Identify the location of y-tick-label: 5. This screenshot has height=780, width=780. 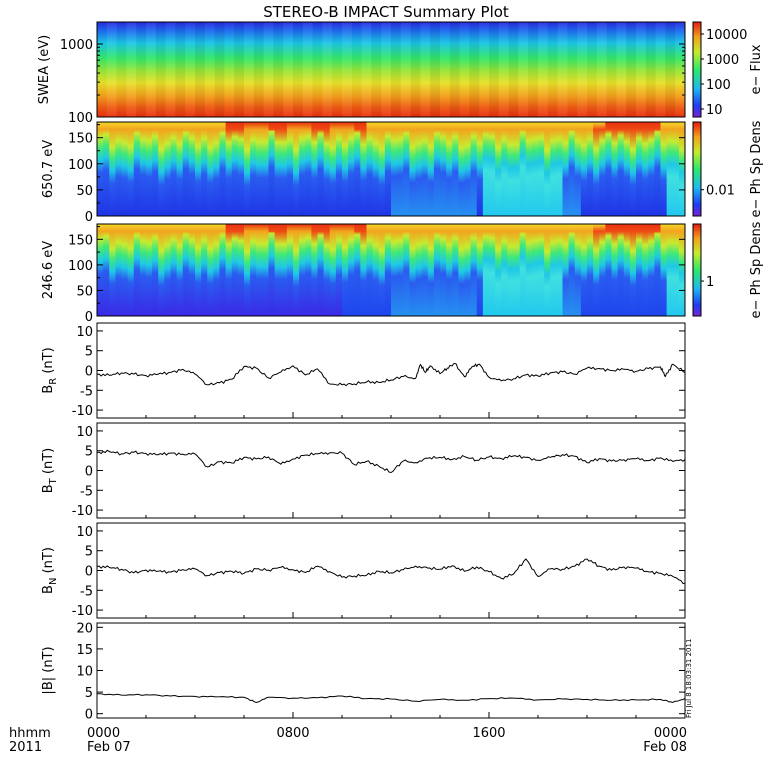
(89, 693).